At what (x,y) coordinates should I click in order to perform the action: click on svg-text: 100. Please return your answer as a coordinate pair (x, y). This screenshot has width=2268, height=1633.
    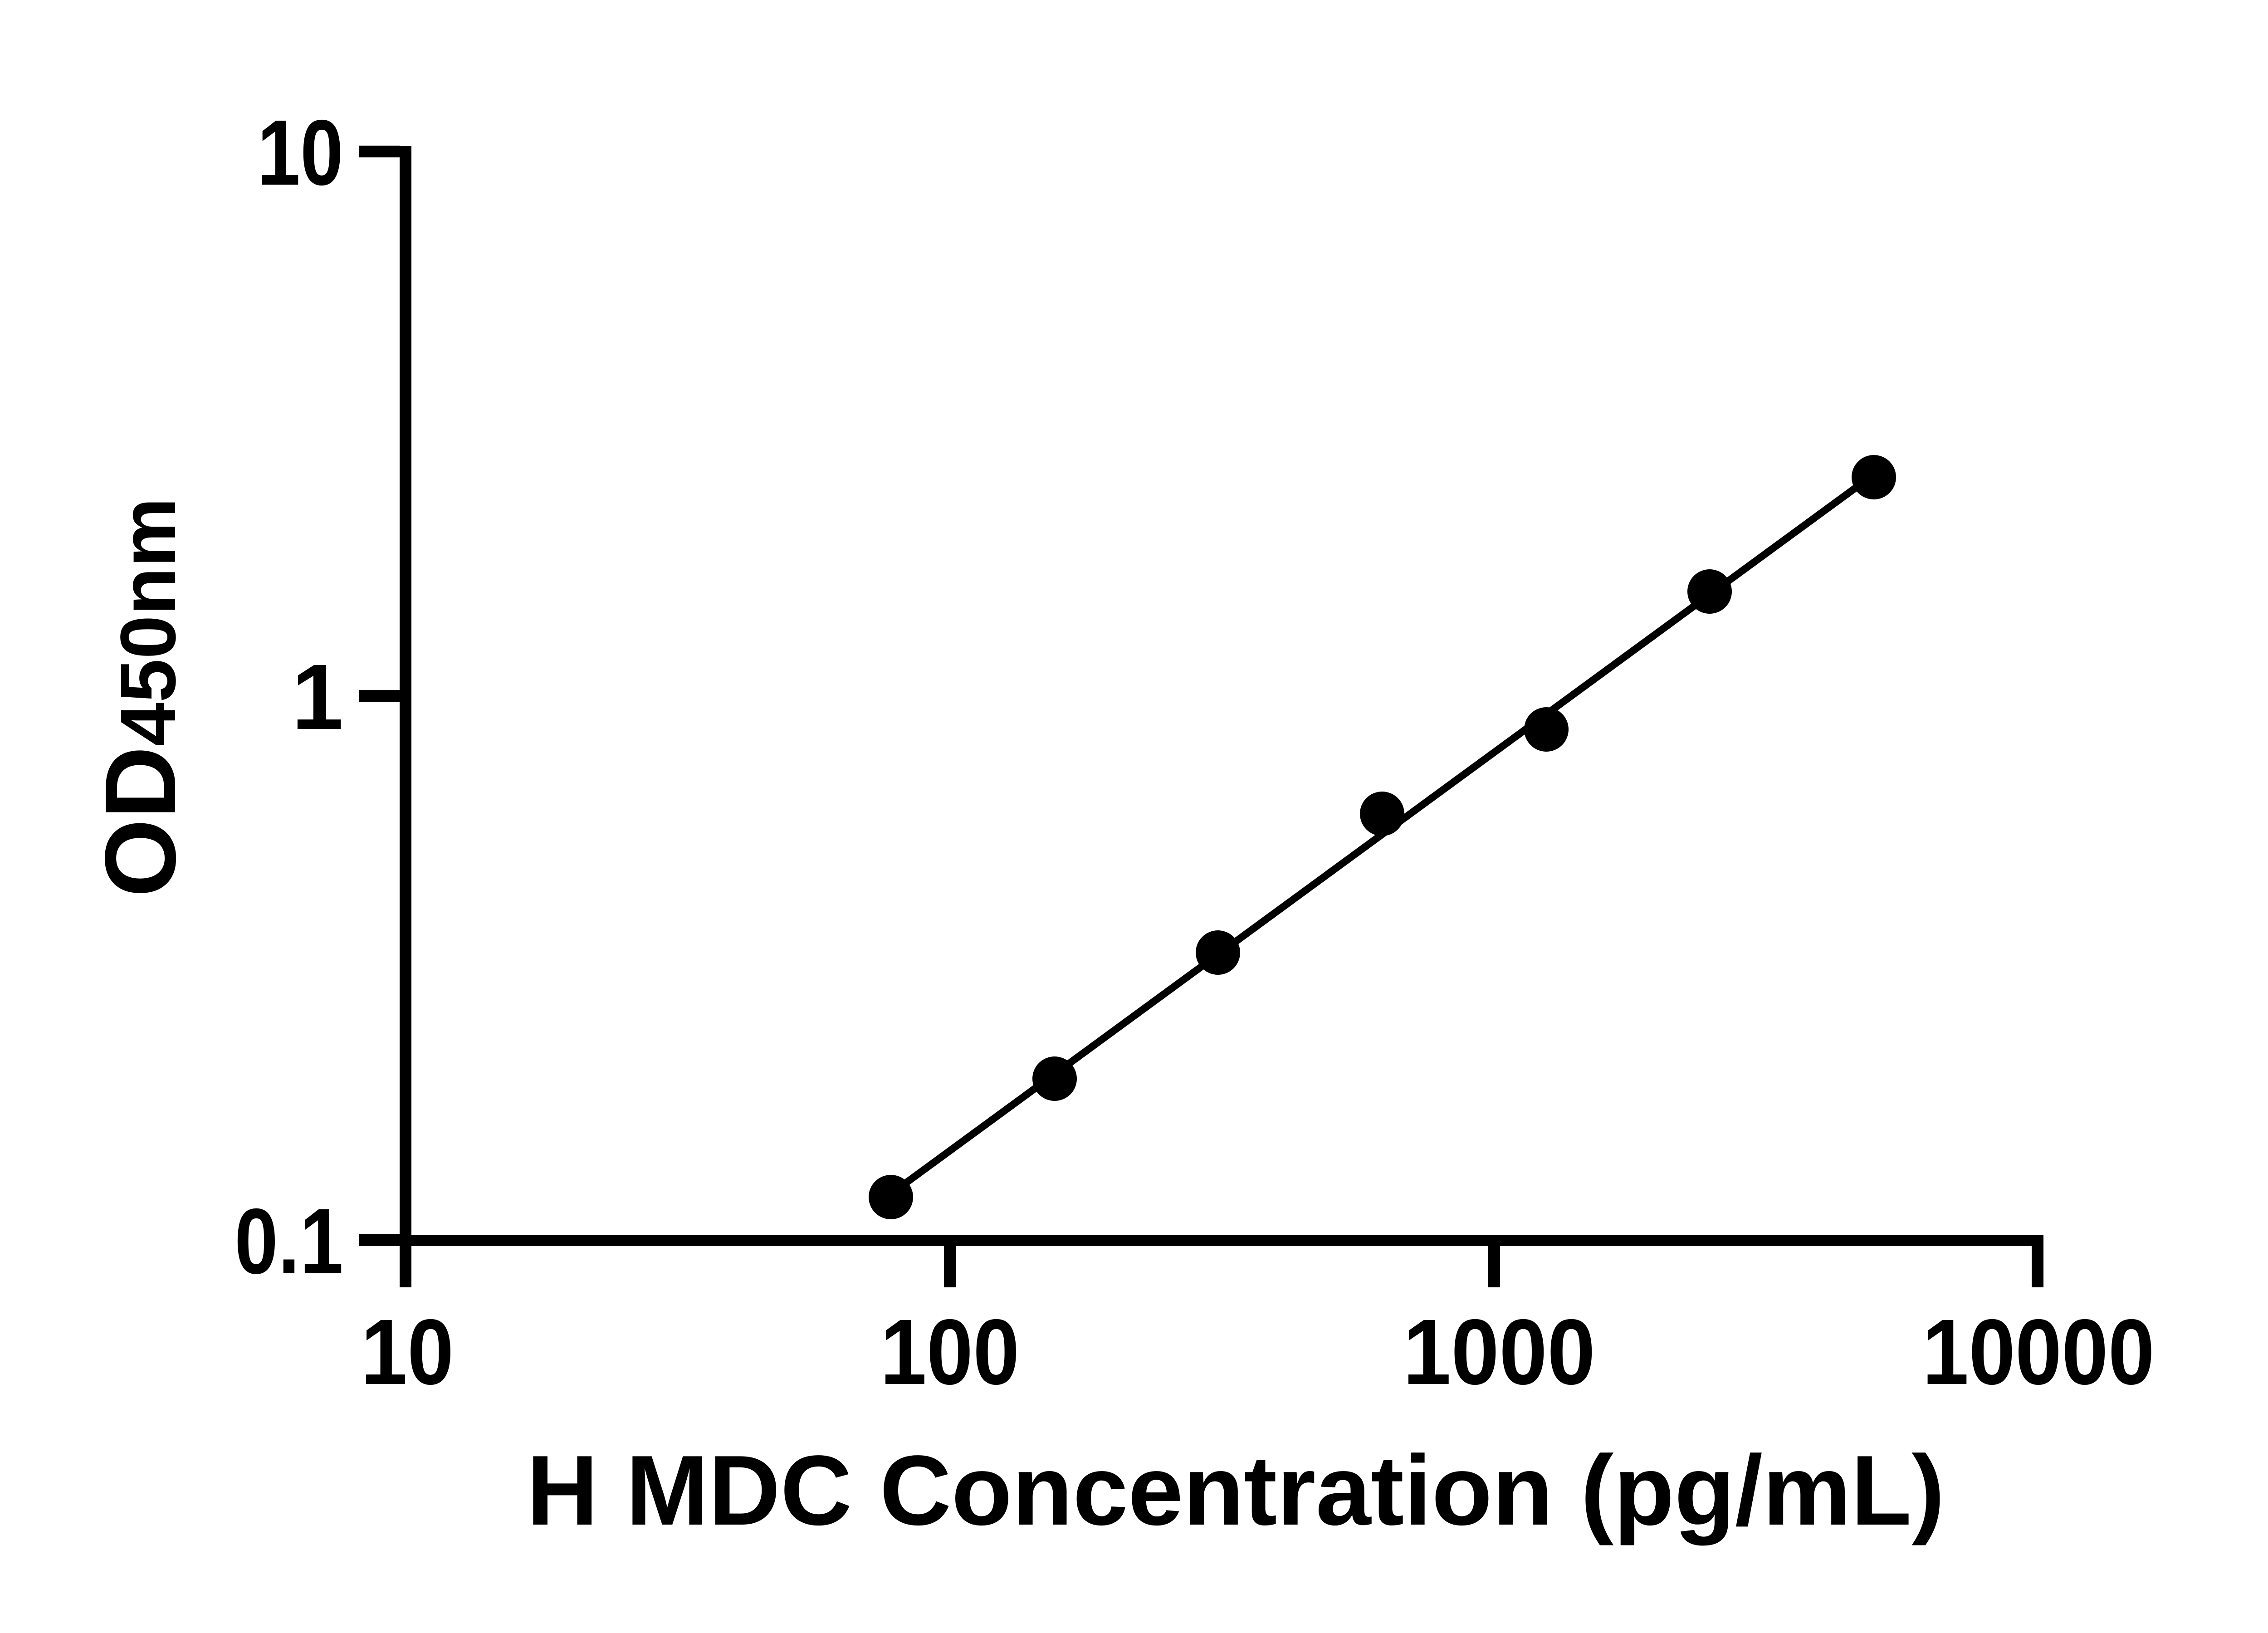
    Looking at the image, I should click on (950, 1352).